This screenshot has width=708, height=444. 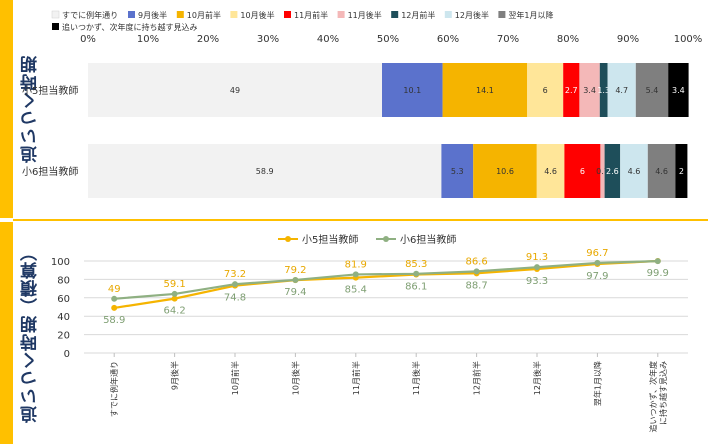 I want to click on bar-value-label-1-5: 0.7, so click(x=602, y=171).